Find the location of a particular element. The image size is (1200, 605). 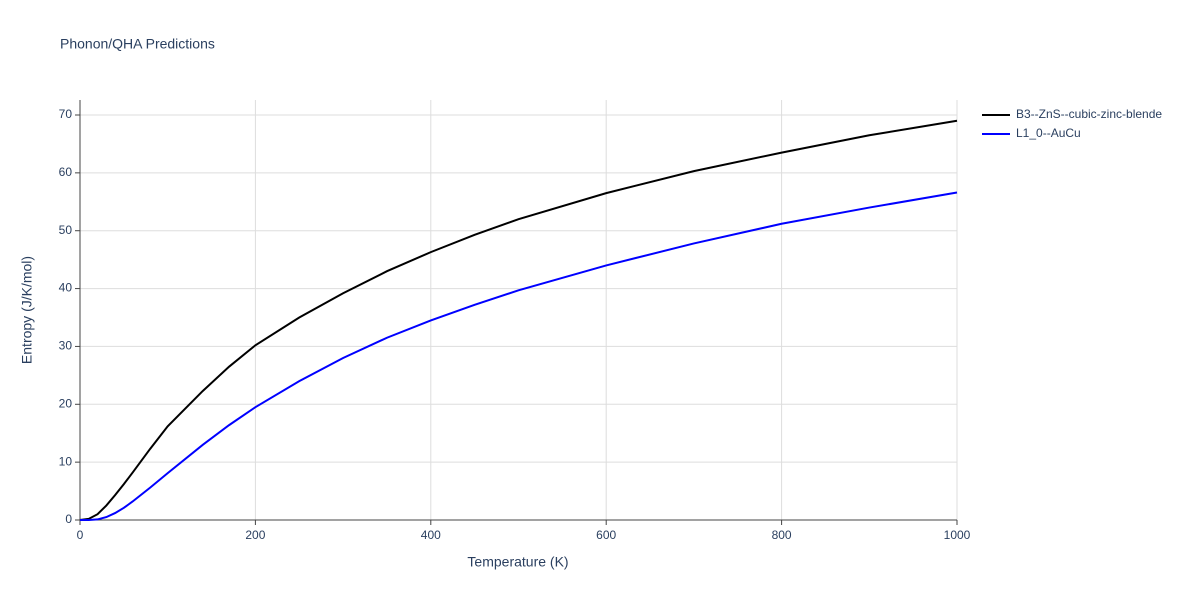

chart-title: Phonon/QHA Predictions is located at coordinates (137, 44).